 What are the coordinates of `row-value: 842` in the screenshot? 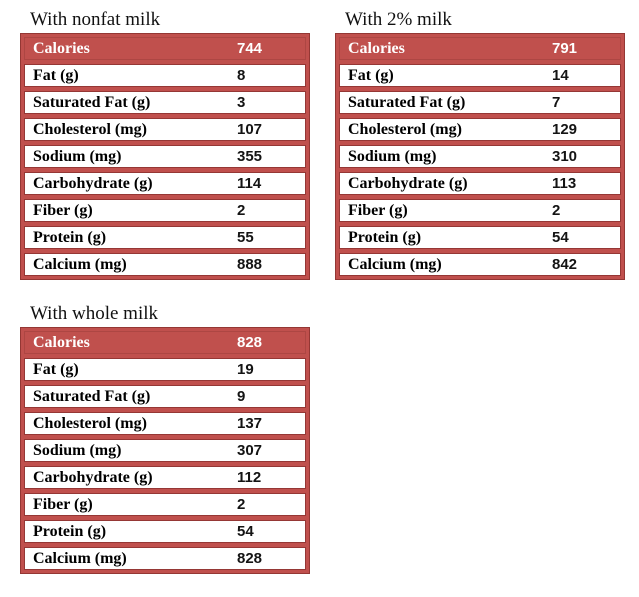 It's located at (565, 264).